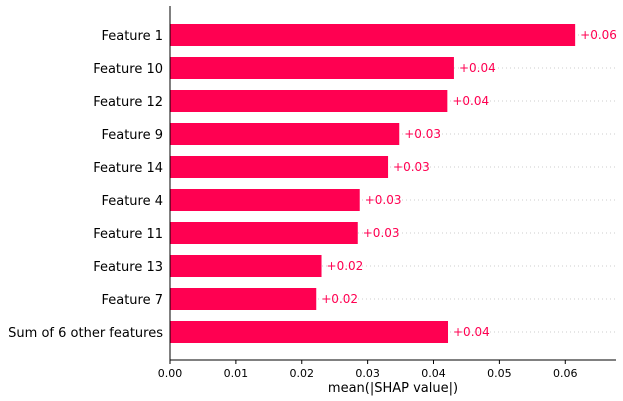  What do you see at coordinates (302, 373) in the screenshot?
I see `x-tick-label: 0.02` at bounding box center [302, 373].